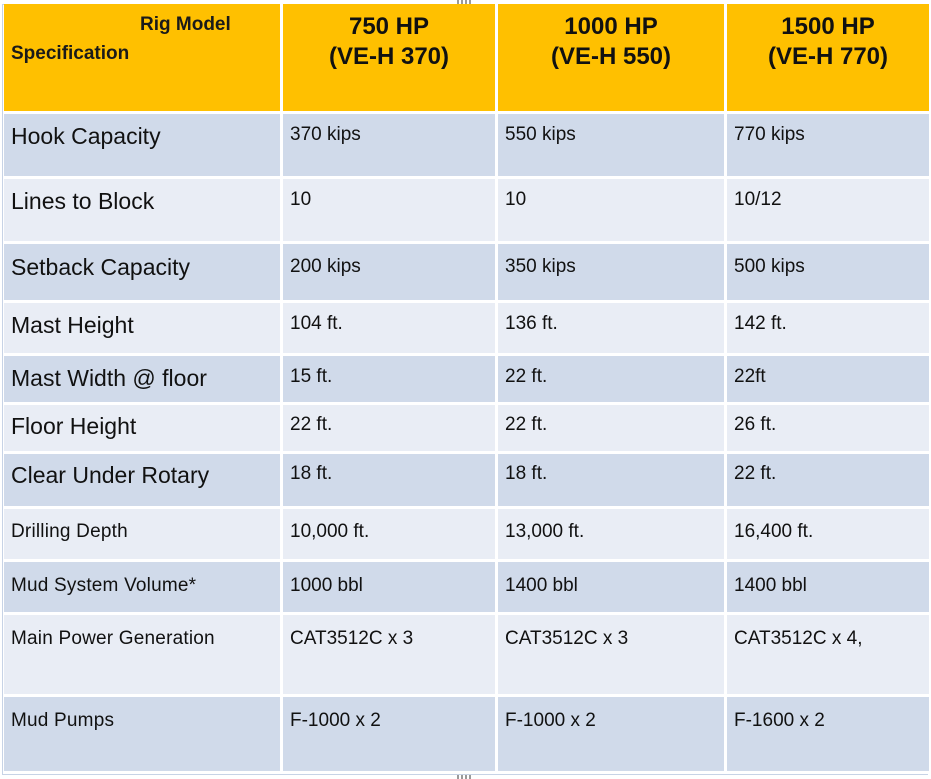 The width and height of the screenshot is (931, 779). What do you see at coordinates (185, 24) in the screenshot?
I see `rig-model-label: Rig Model` at bounding box center [185, 24].